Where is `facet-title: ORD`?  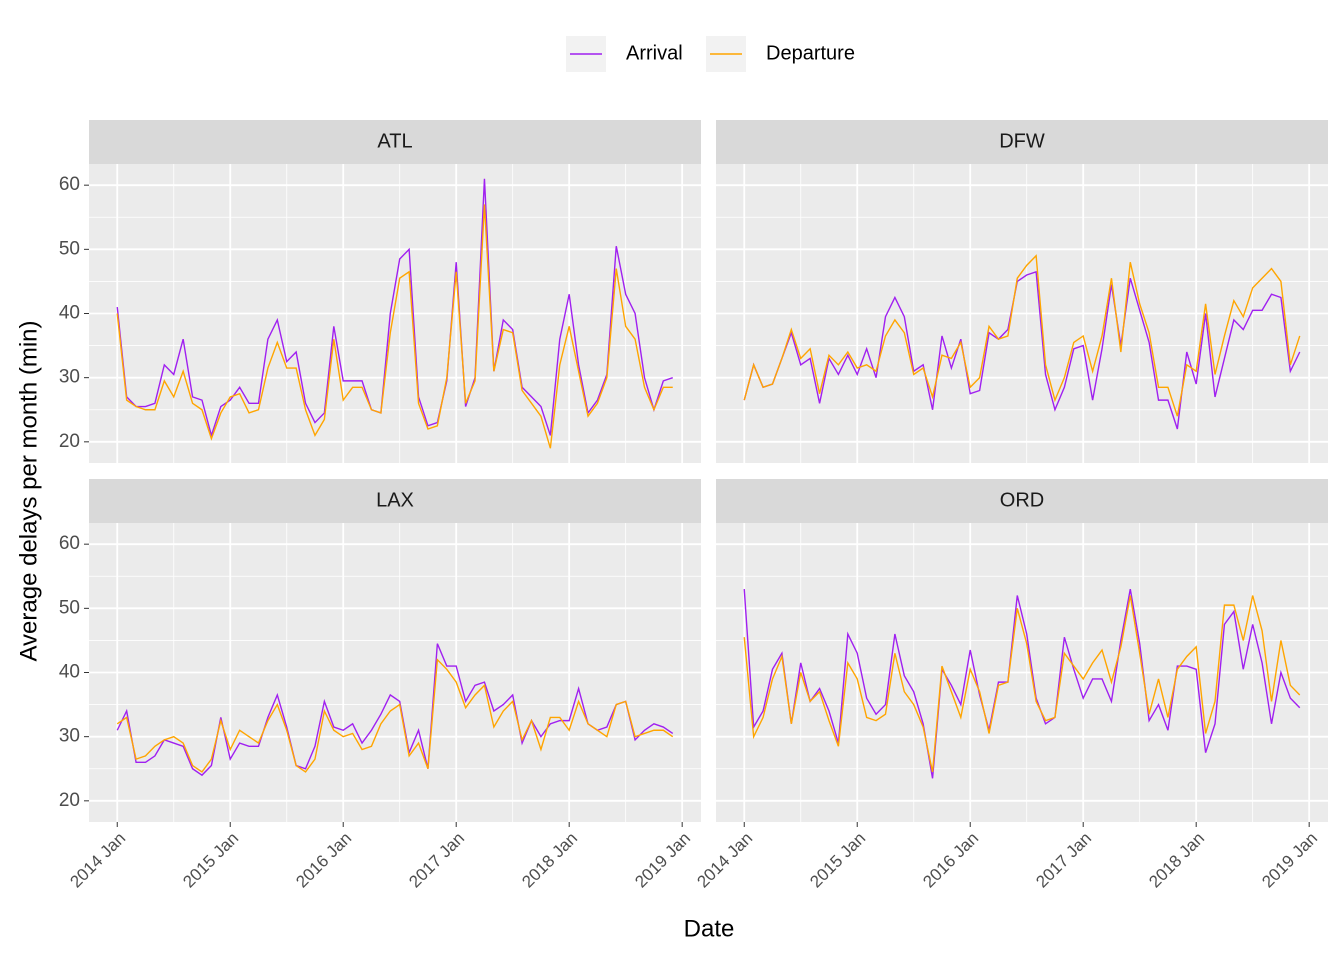 facet-title: ORD is located at coordinates (1022, 500).